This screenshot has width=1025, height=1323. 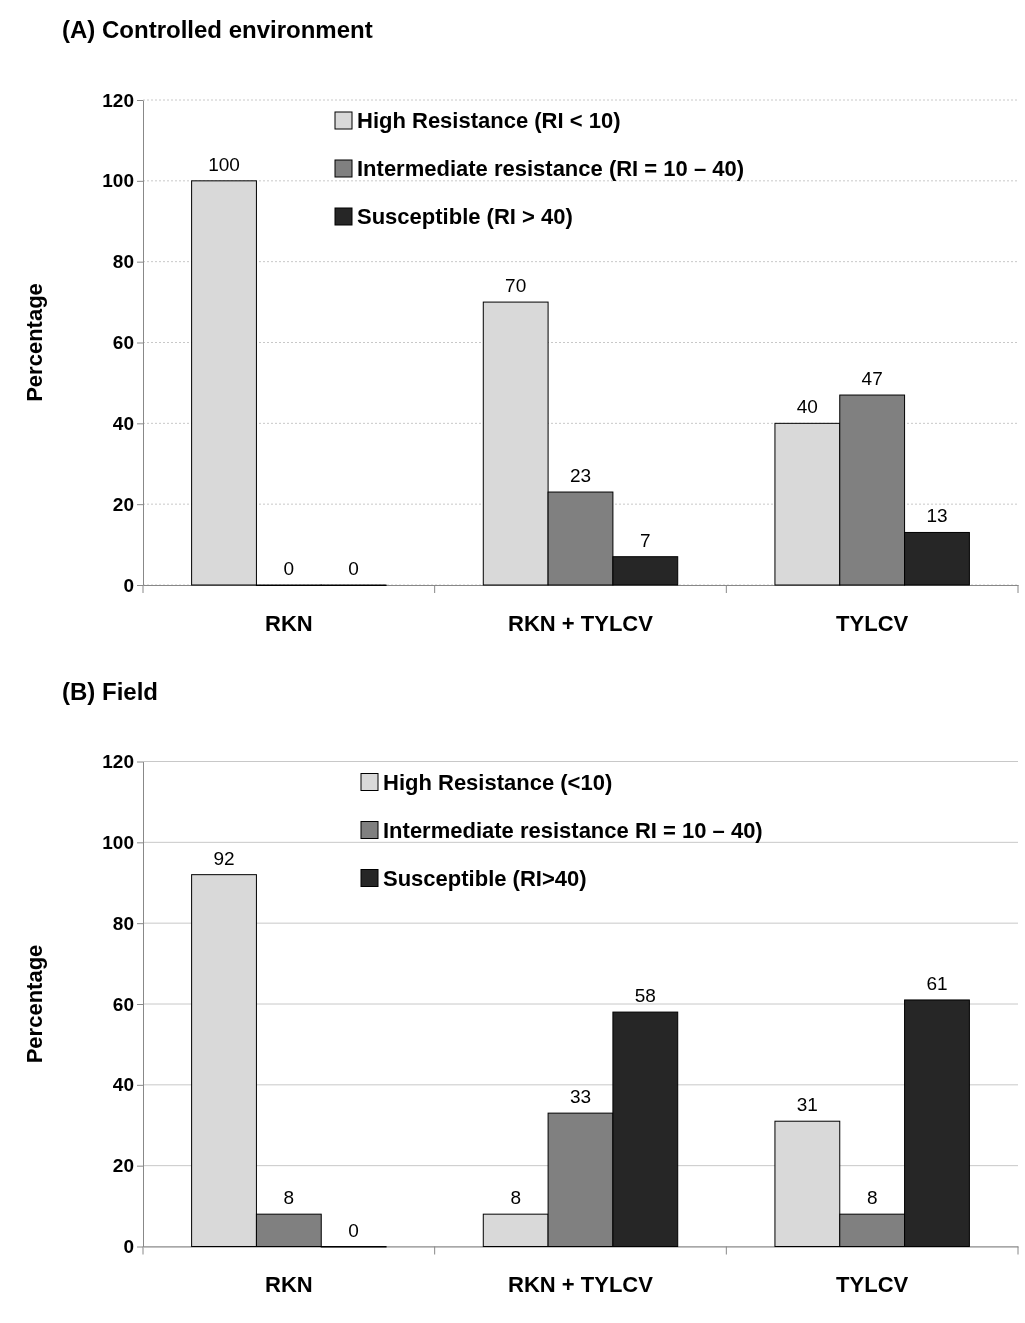 I want to click on legend-label: Susceptible (RI>40), so click(x=485, y=878).